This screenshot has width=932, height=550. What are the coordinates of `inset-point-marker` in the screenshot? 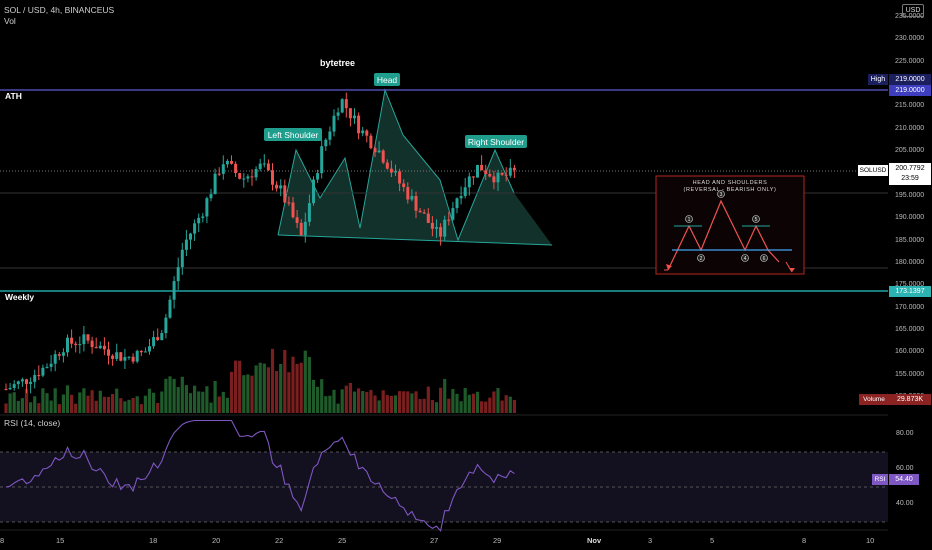 It's located at (721, 194).